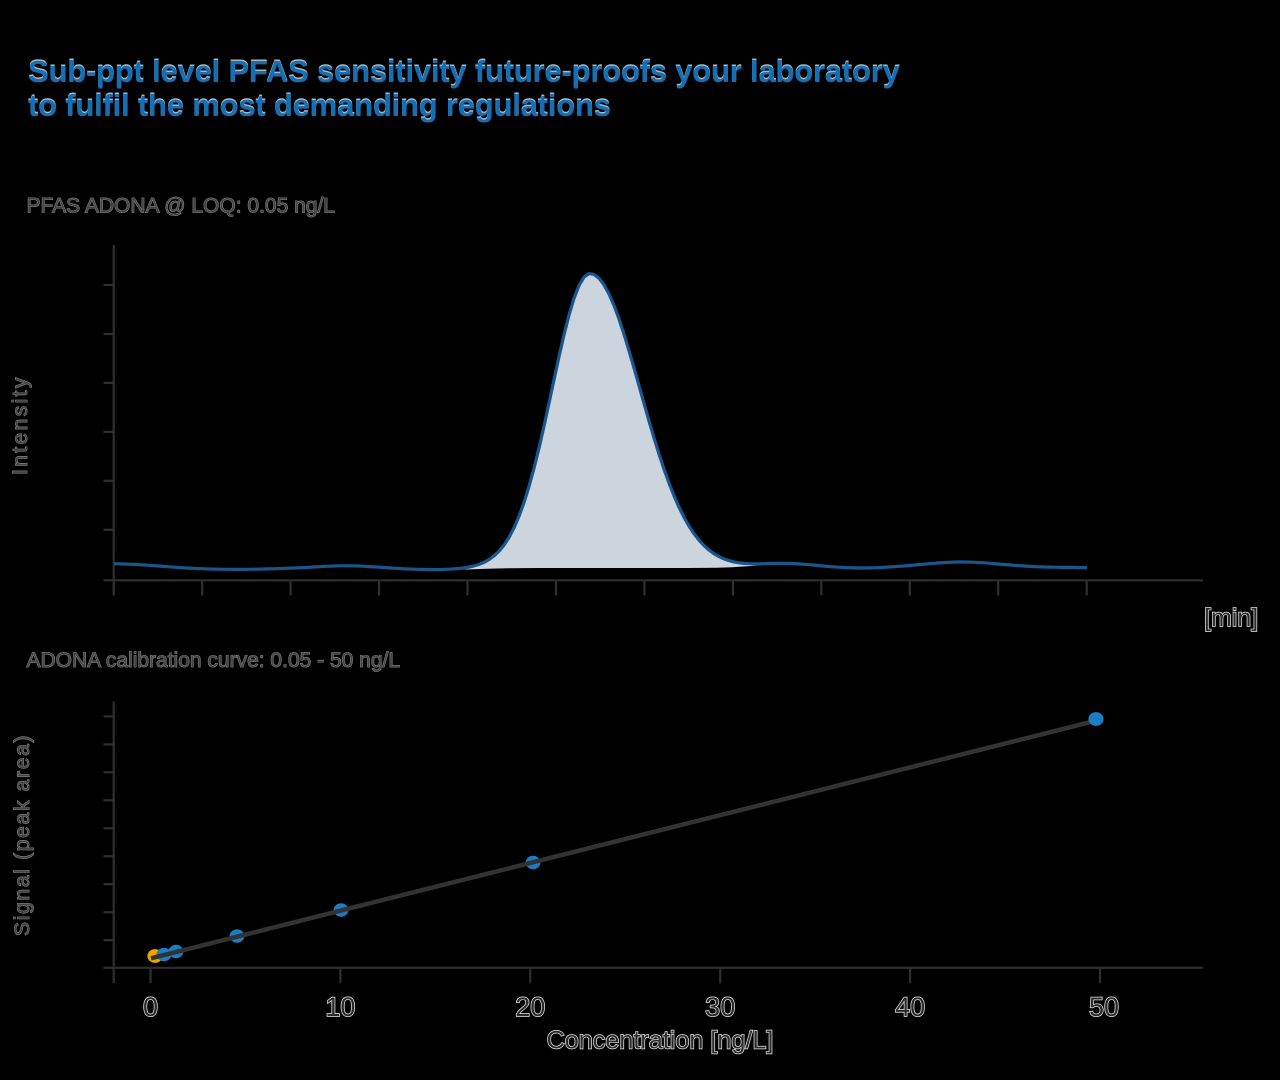  I want to click on svg-text: Concentration [ng/L], so click(660, 1041).